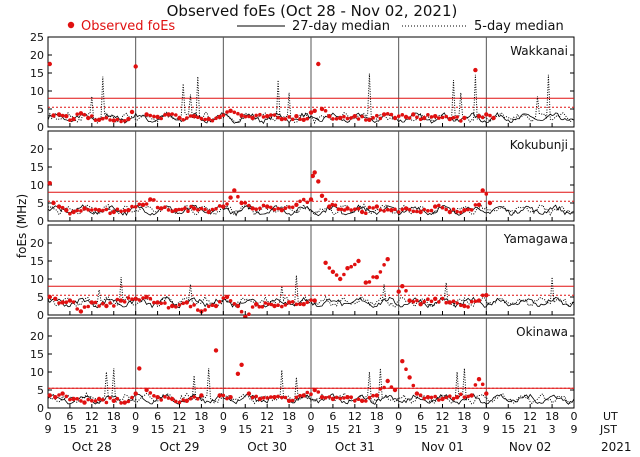  Describe the element at coordinates (40, 203) in the screenshot. I see `y-tick-label: 5` at that location.